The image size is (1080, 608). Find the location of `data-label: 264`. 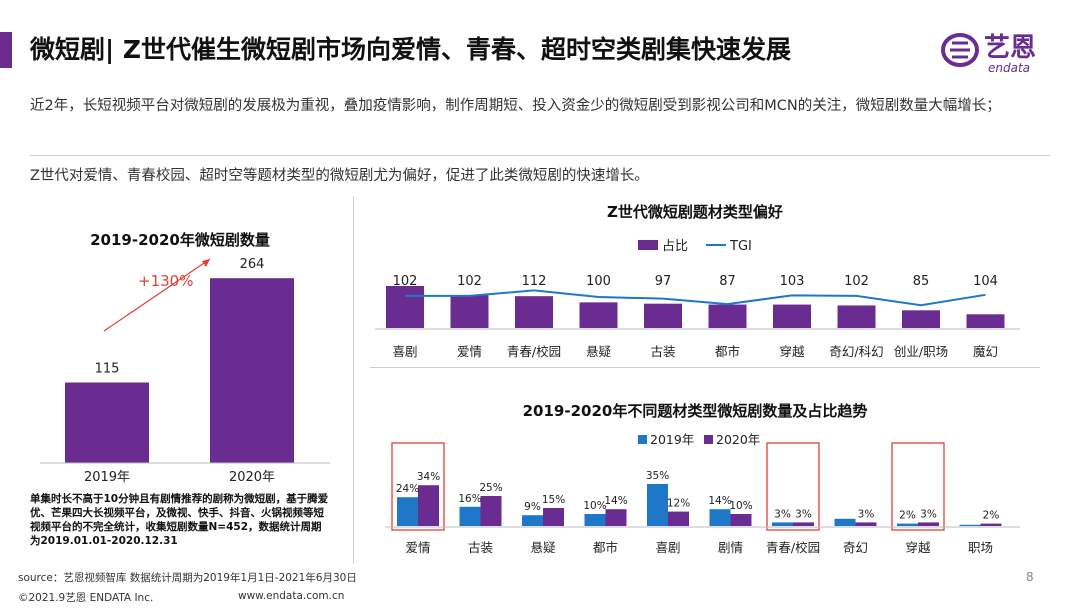

data-label: 264 is located at coordinates (252, 264).